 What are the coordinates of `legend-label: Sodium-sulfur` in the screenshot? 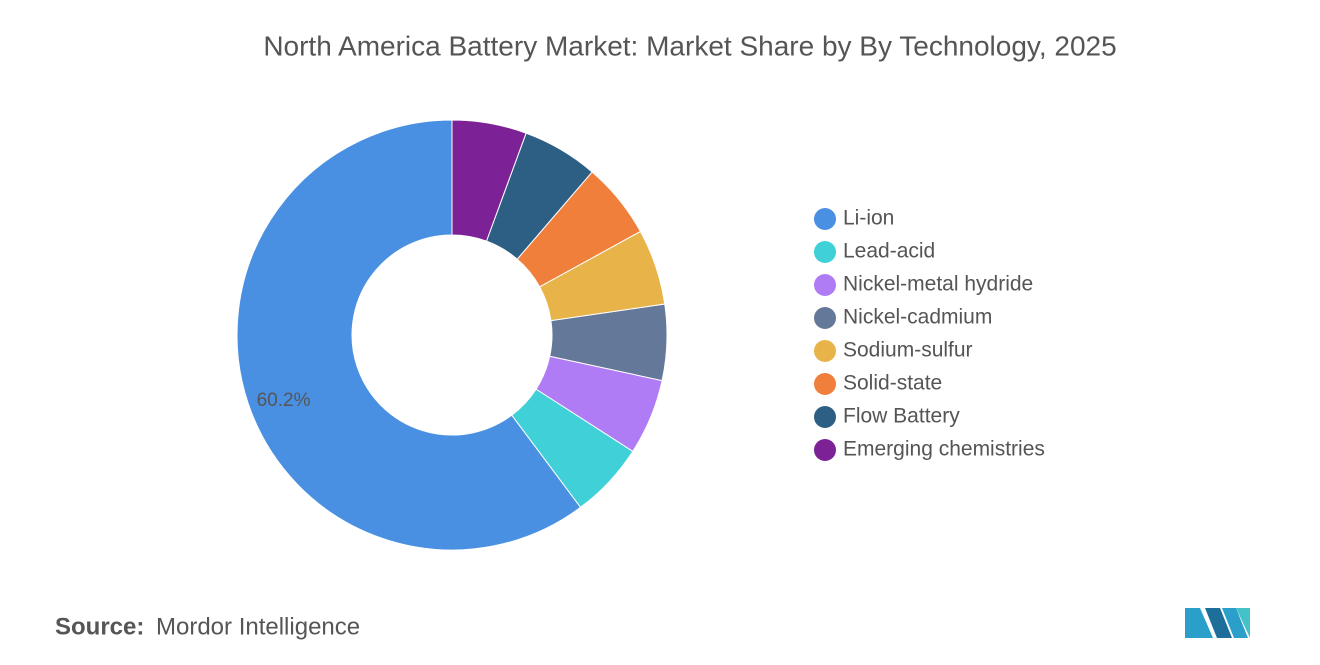 It's located at (908, 350).